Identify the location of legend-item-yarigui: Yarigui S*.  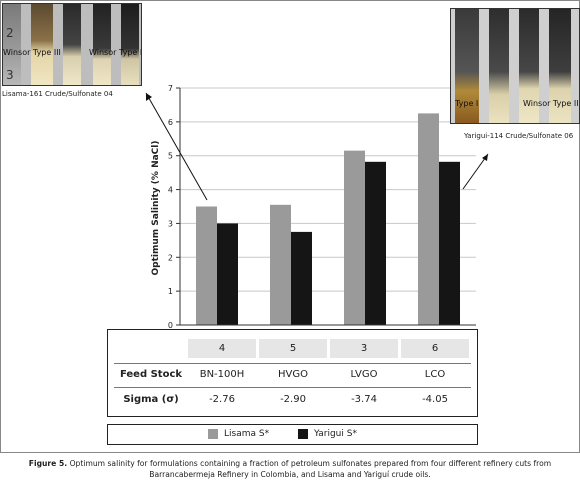
(327, 434).